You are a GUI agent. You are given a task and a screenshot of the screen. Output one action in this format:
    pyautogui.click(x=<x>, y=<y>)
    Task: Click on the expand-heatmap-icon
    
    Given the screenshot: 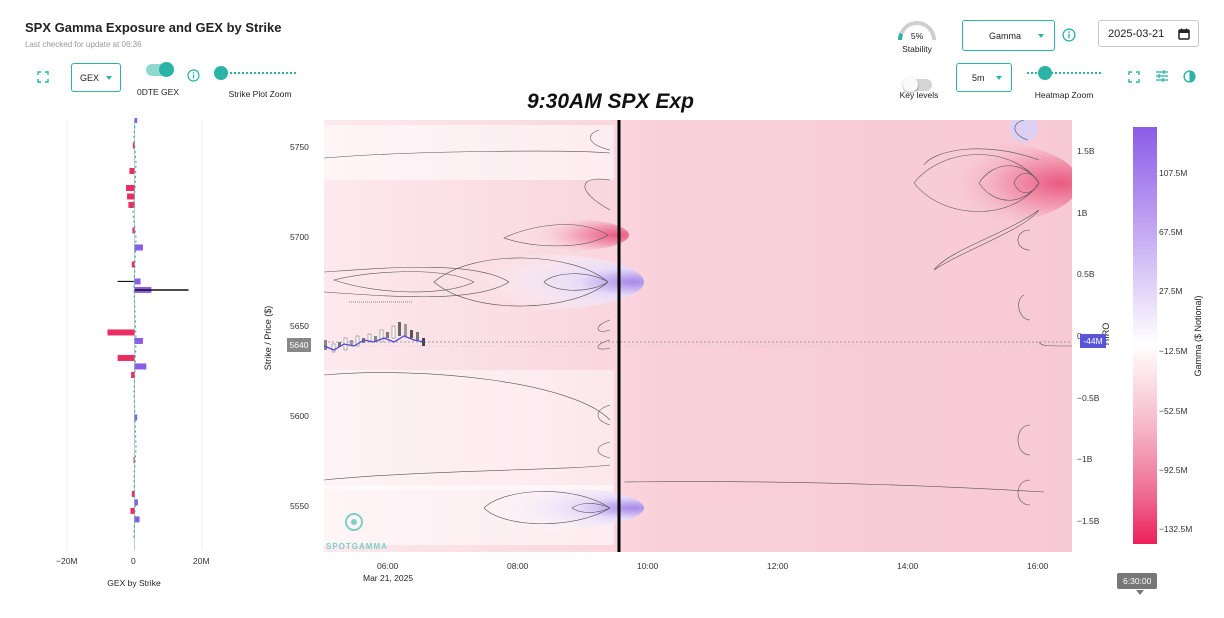 What is the action you would take?
    pyautogui.click(x=1134, y=77)
    